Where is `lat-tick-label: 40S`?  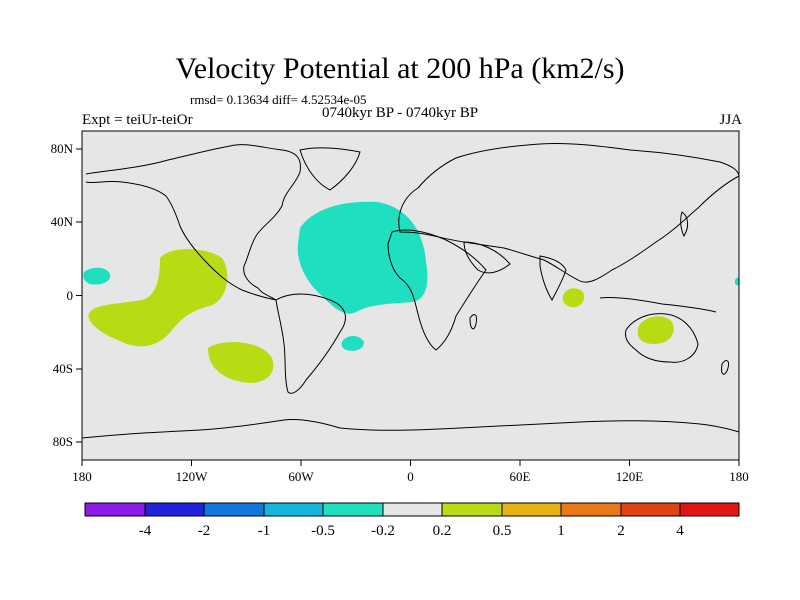 lat-tick-label: 40S is located at coordinates (63, 368).